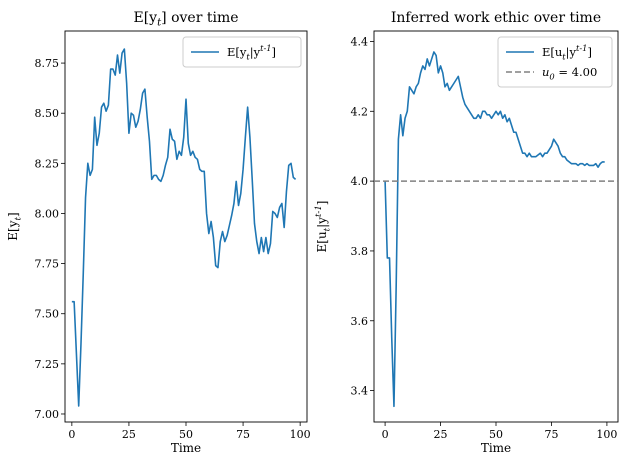 The image size is (629, 470). What do you see at coordinates (569, 73) in the screenshot?
I see `legend-label: u0 = 4.00` at bounding box center [569, 73].